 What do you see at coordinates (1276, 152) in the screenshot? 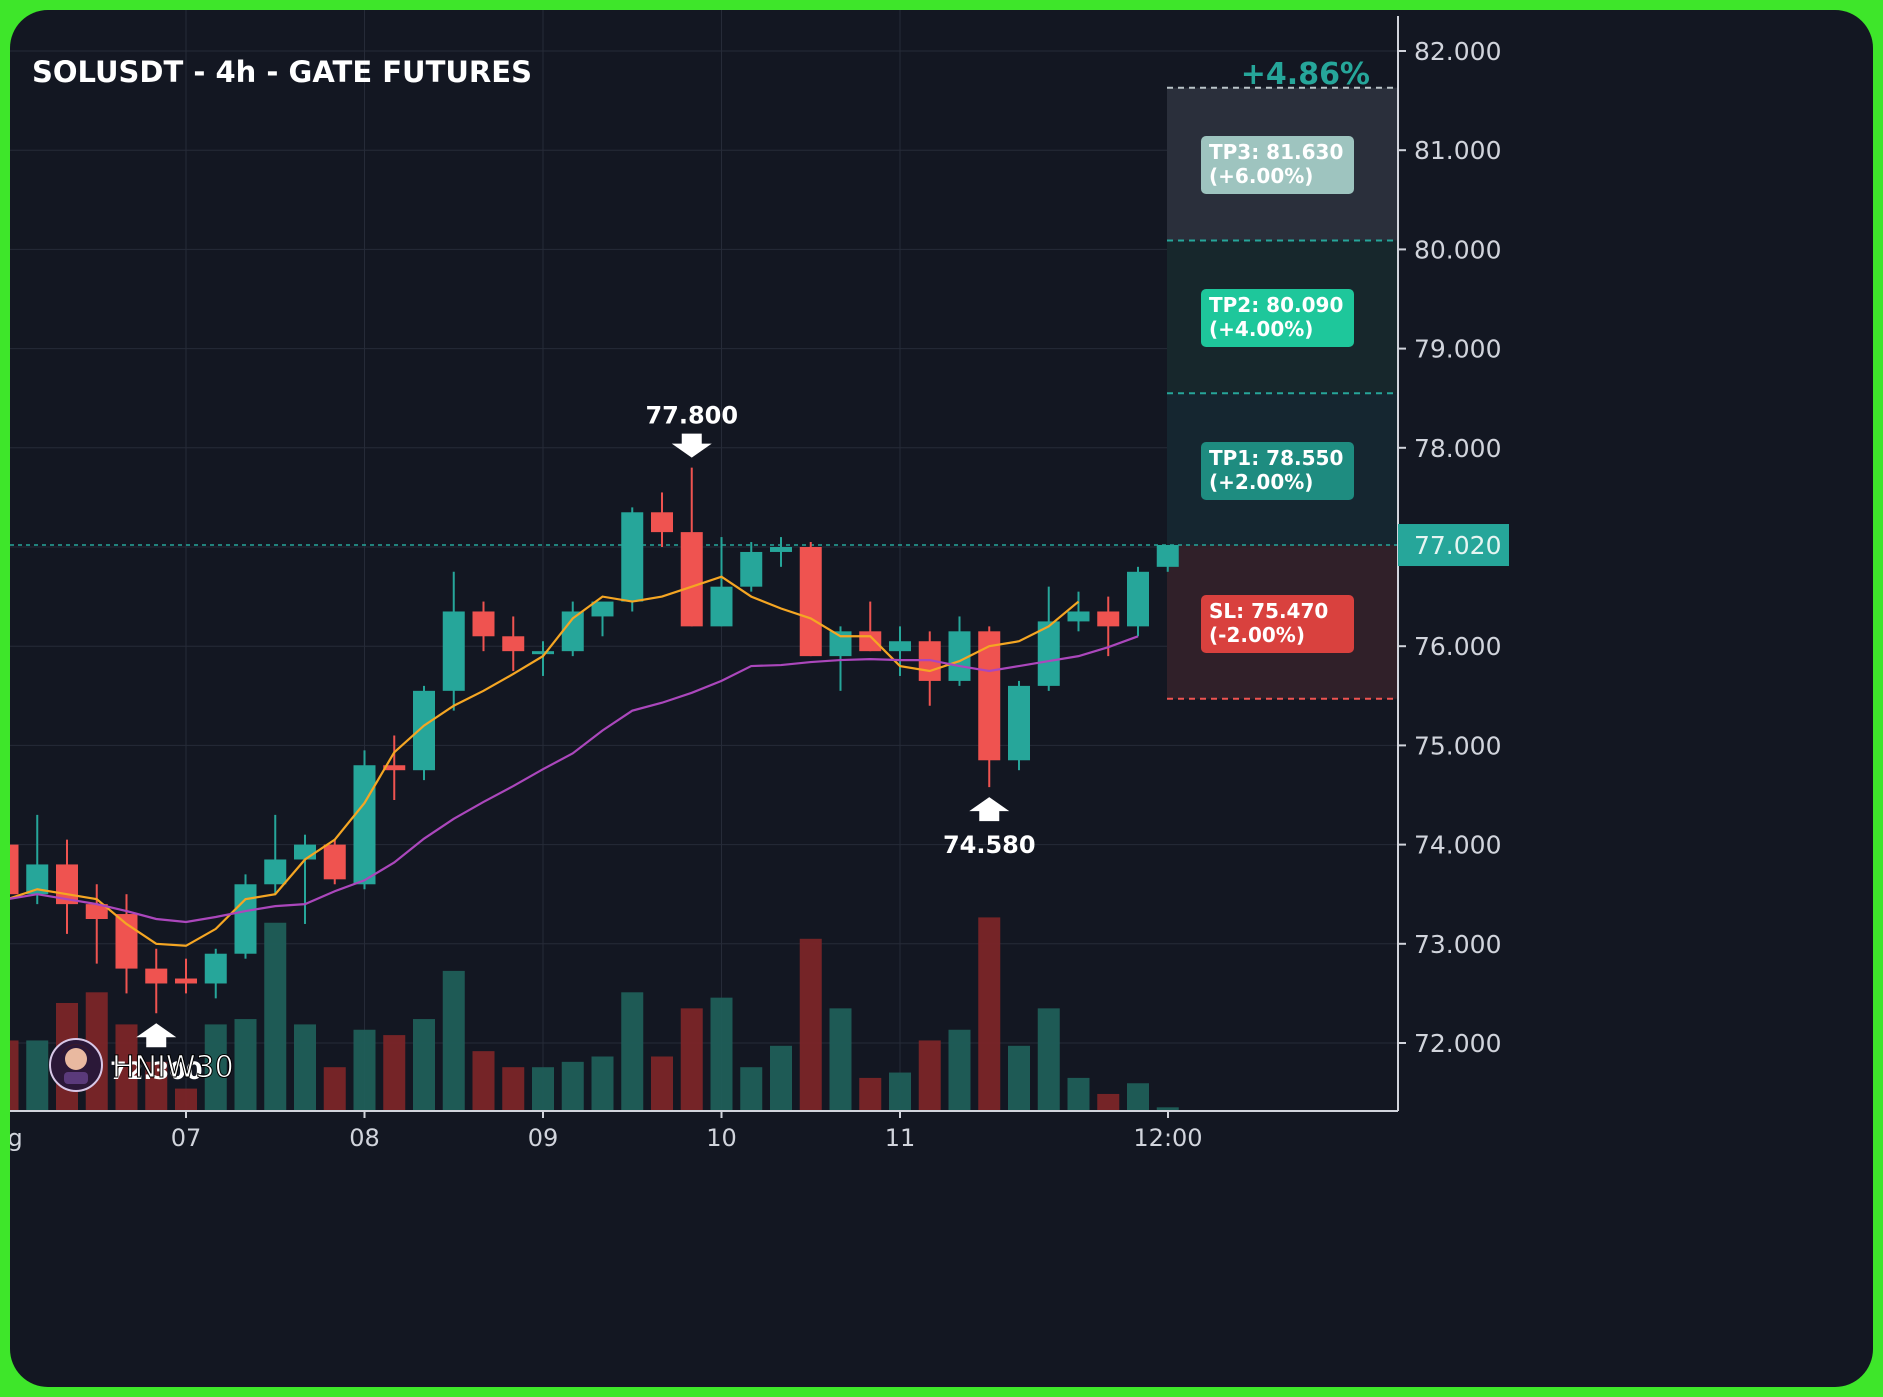
I see `tp3-label-text: TP3: 81.630` at bounding box center [1276, 152].